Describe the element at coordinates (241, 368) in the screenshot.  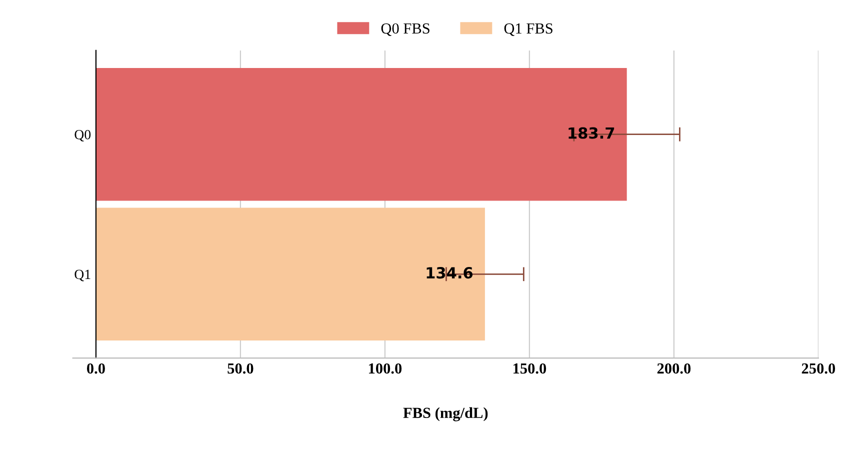
I see `x-tick-label: 50.0` at that location.